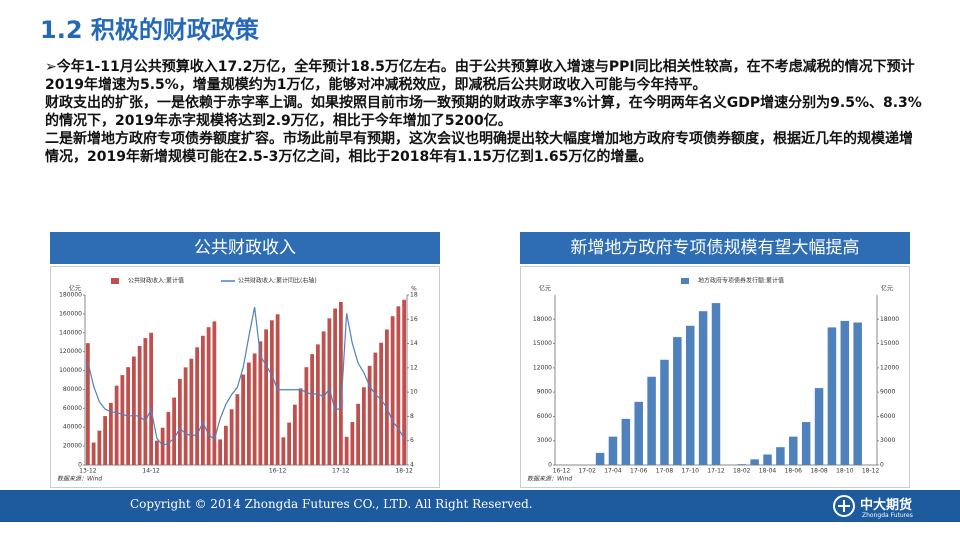  What do you see at coordinates (768, 471) in the screenshot?
I see `x-tick-label: 18-04` at bounding box center [768, 471].